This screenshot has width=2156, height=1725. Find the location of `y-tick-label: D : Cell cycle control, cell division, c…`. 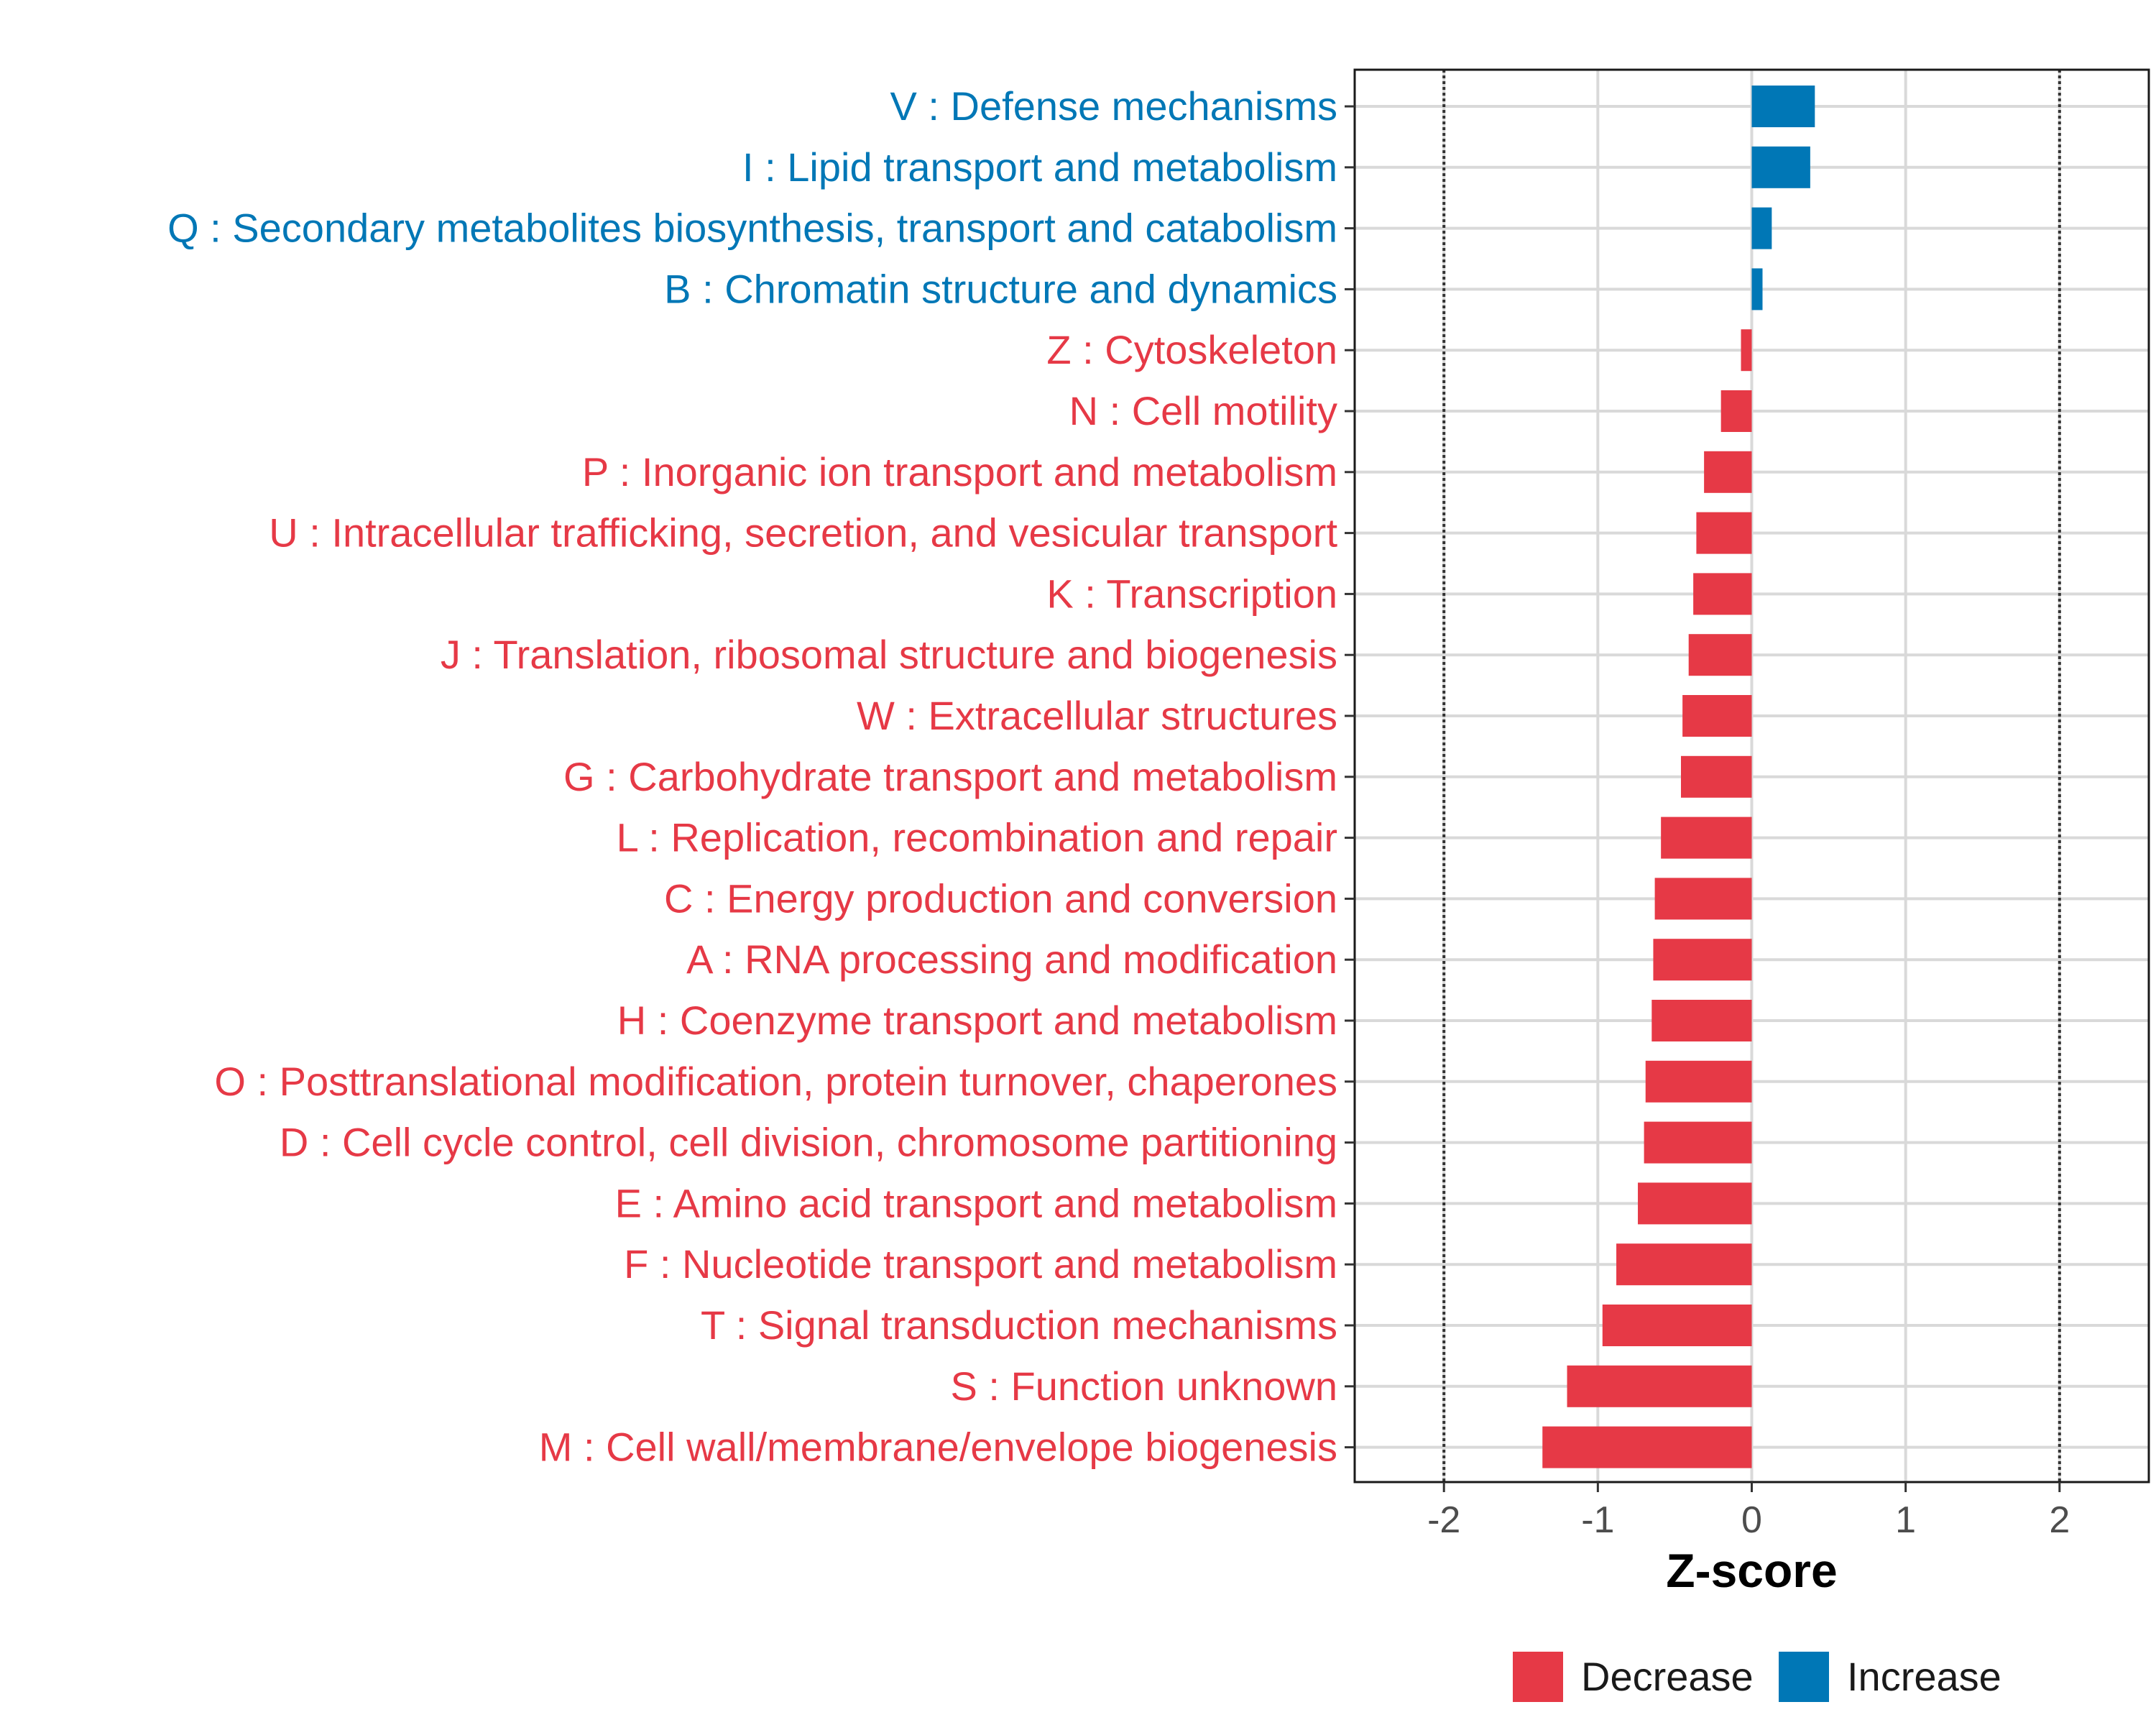

y-tick-label: D : Cell cycle control, cell division, c… is located at coordinates (808, 1142).